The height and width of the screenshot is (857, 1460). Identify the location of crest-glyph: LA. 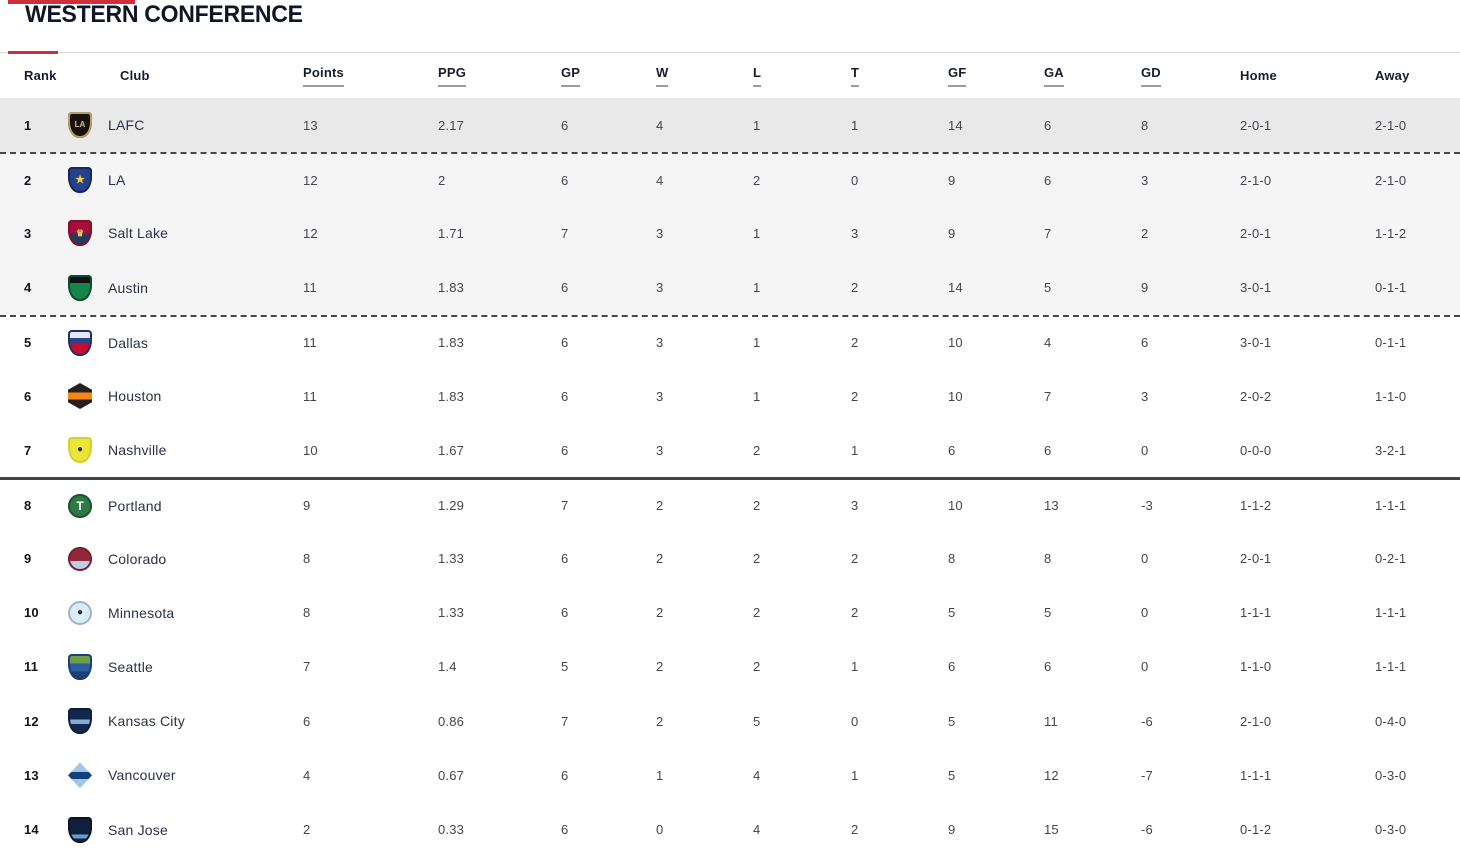
(80, 125).